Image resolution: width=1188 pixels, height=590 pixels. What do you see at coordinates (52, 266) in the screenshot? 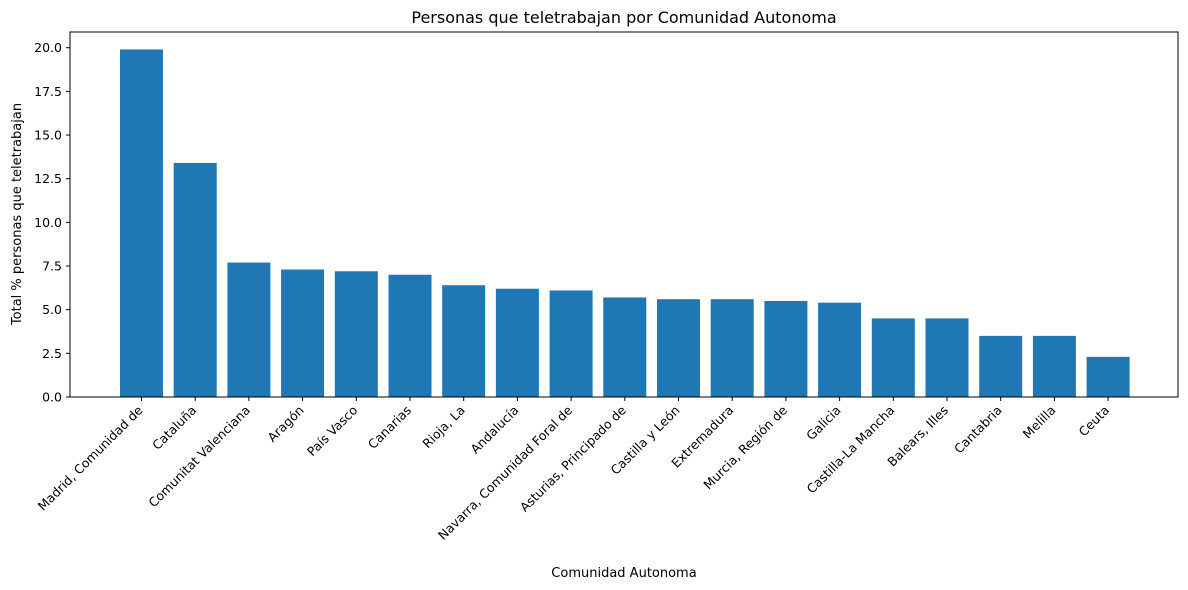
I see `y-tick-label: 7.5` at bounding box center [52, 266].